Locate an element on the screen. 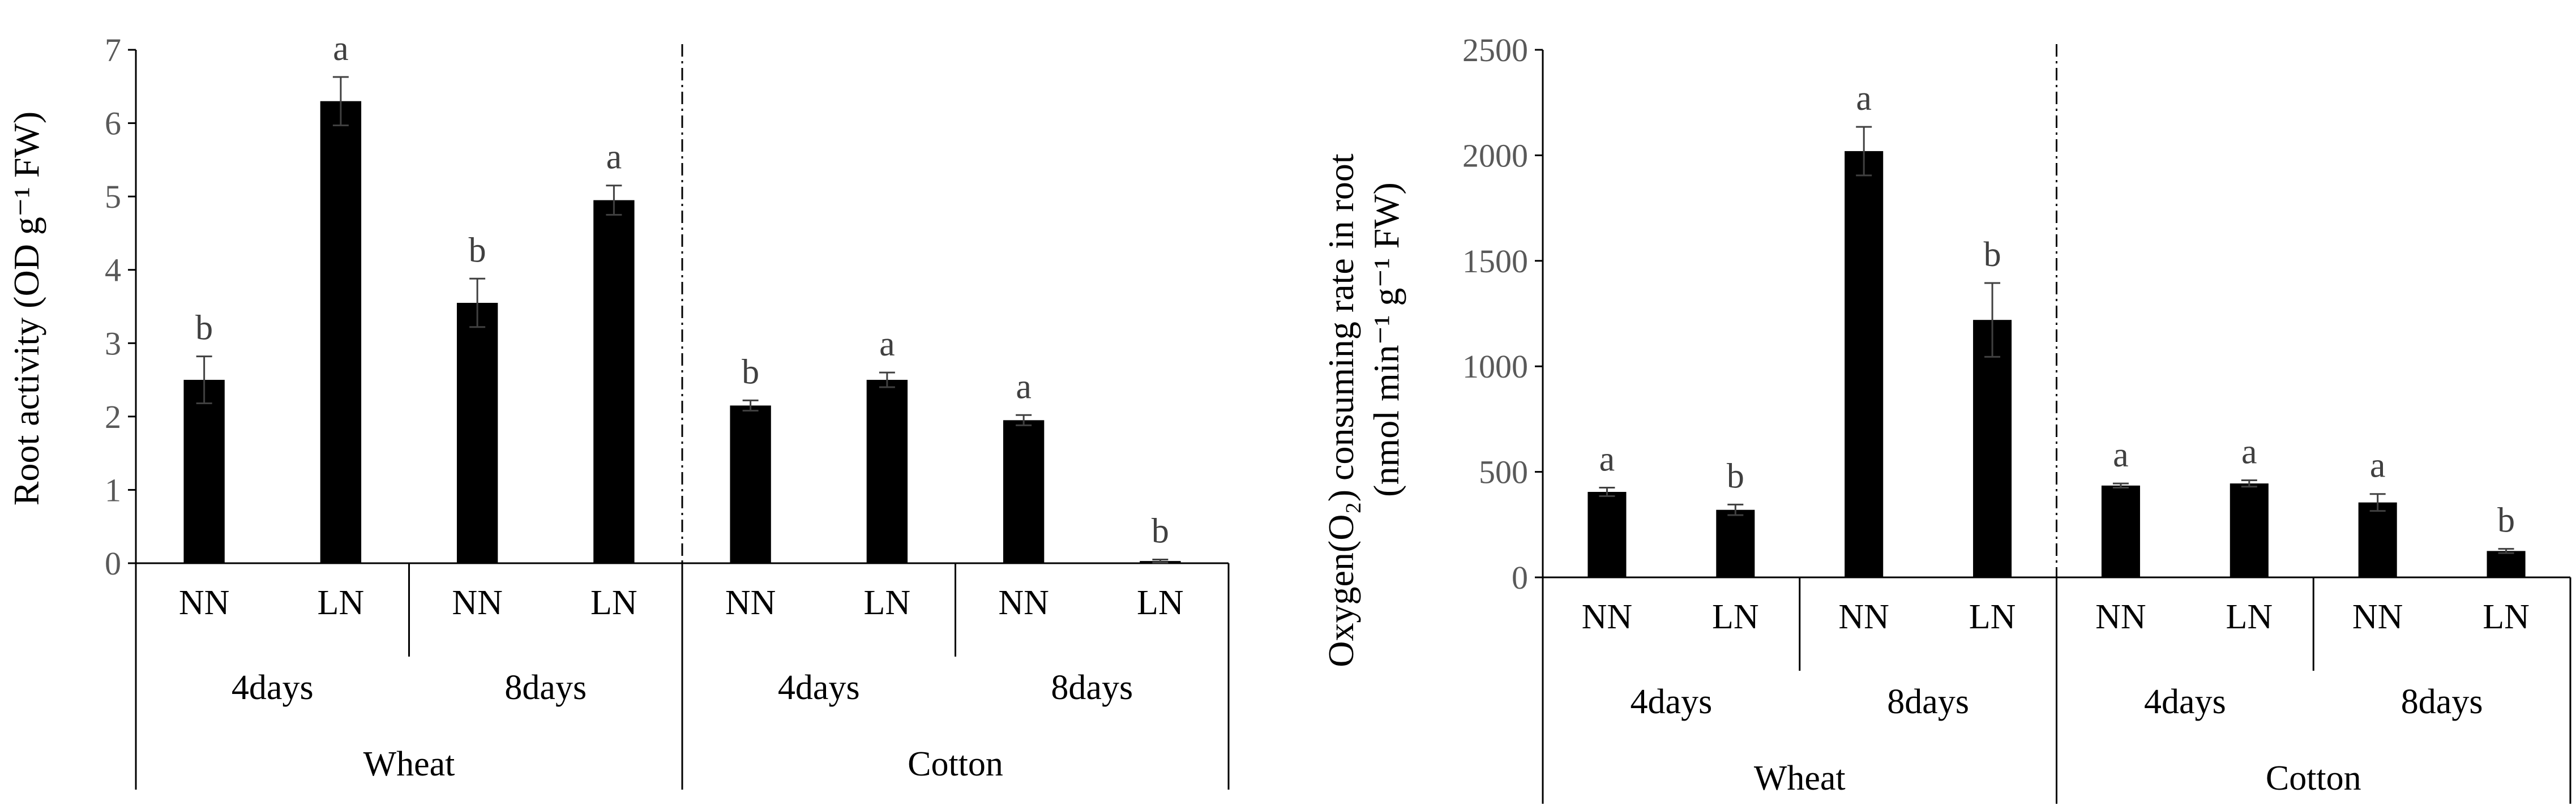 This screenshot has width=2576, height=810. y-tick-label: 2 is located at coordinates (113, 416).